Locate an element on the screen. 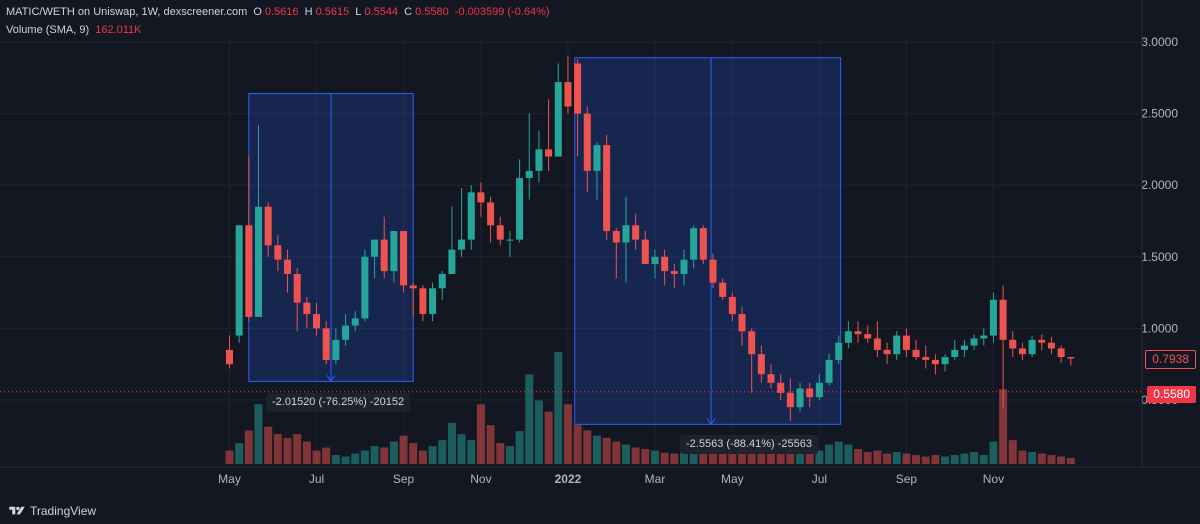 The width and height of the screenshot is (1200, 524). high-value: 0.5615 is located at coordinates (332, 12).